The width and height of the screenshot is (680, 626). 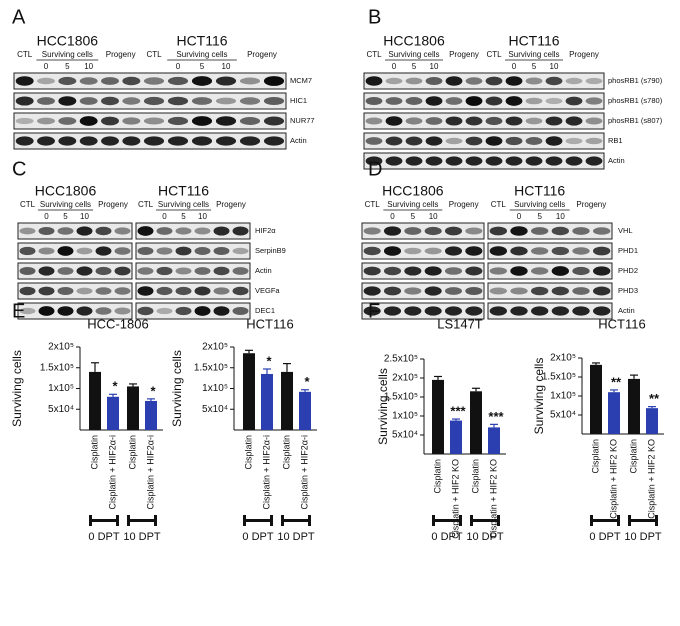 I want to click on y-tick-label: 2x10⁵, so click(x=563, y=358).